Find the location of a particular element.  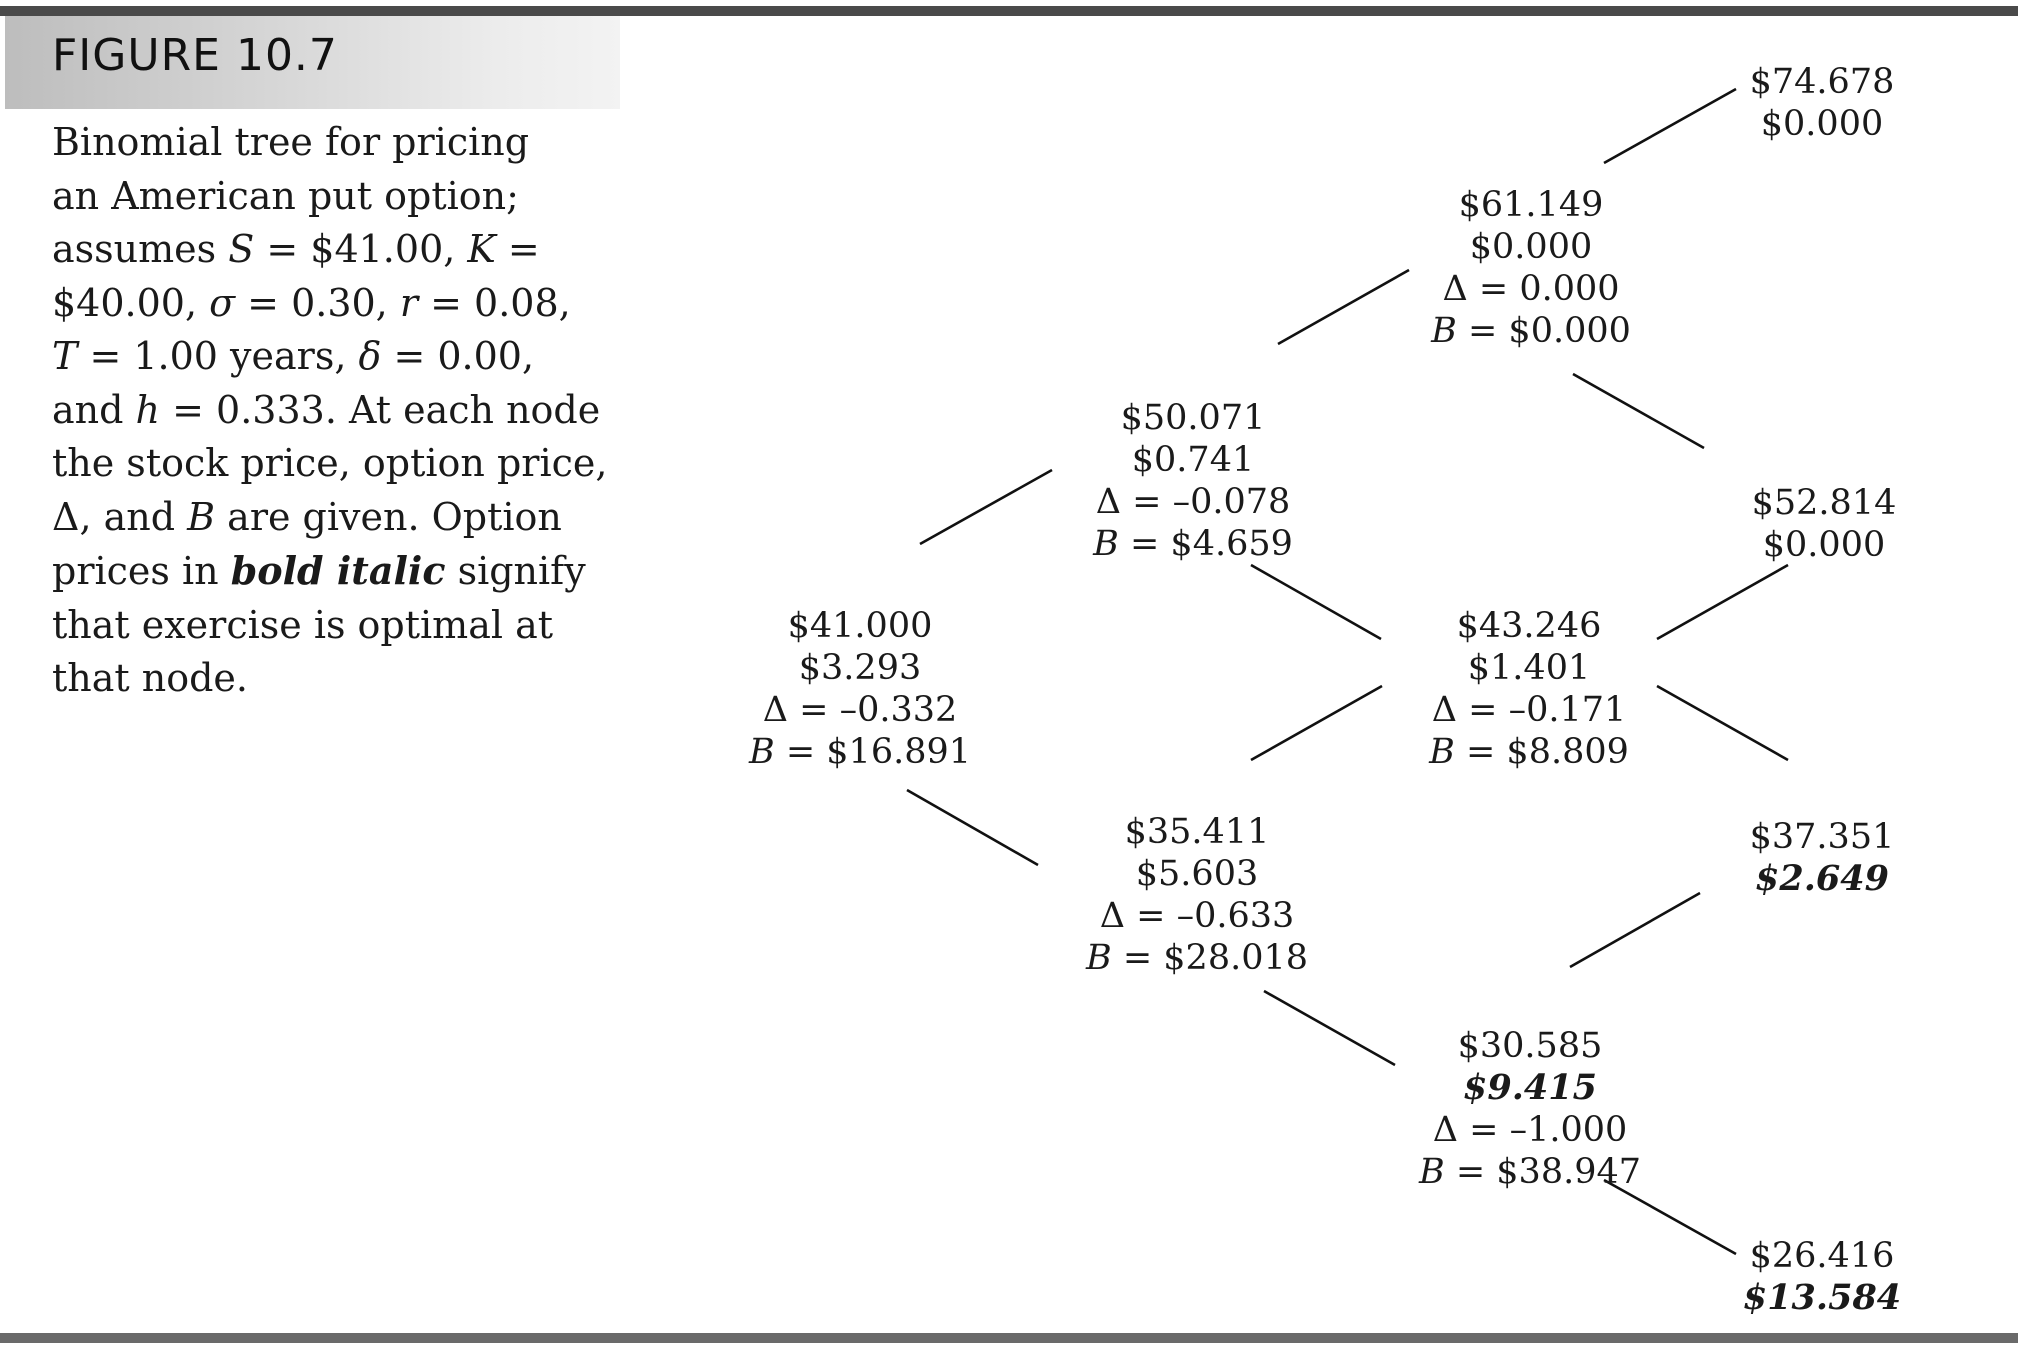

option-price: $5.603 is located at coordinates (1197, 874).